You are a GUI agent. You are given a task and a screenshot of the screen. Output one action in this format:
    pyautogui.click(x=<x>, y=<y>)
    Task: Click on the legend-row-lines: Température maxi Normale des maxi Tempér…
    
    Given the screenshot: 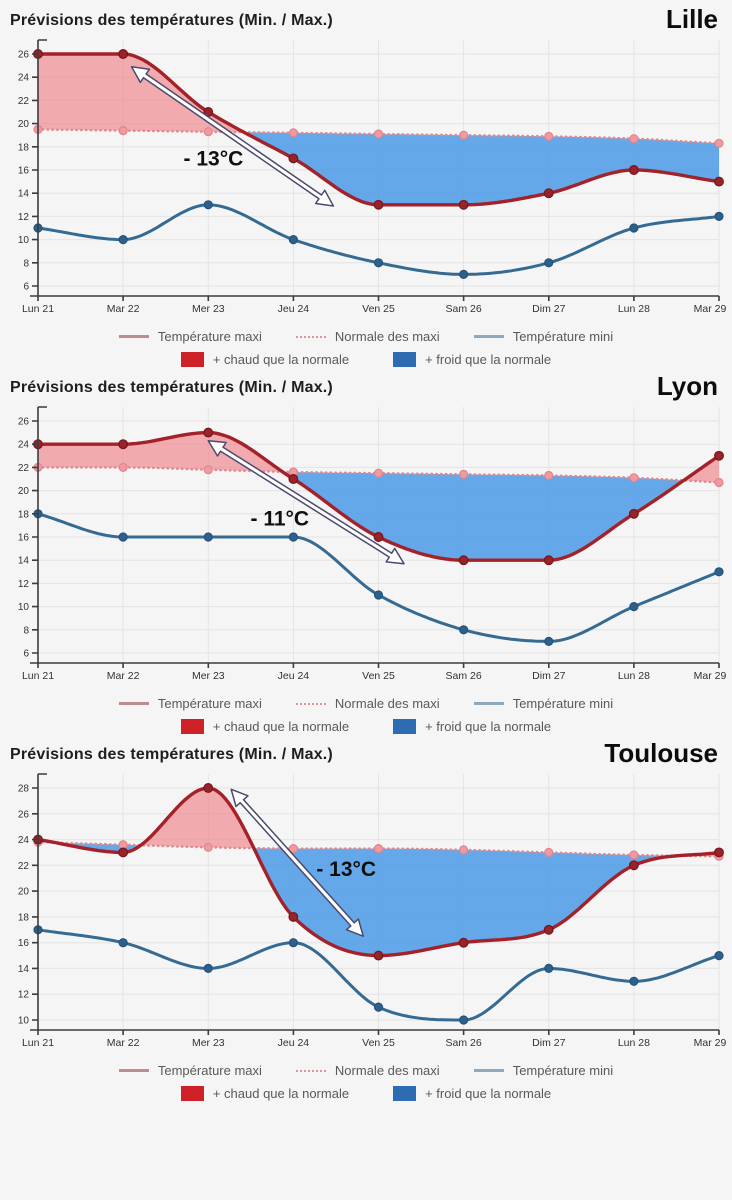 What is the action you would take?
    pyautogui.click(x=366, y=336)
    